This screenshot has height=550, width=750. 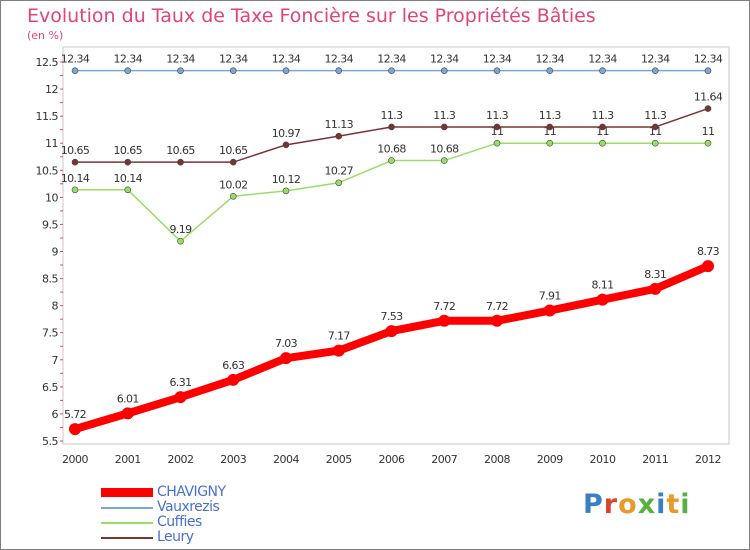 I want to click on legend-label-vauxrezis: Vauxrezis, so click(x=188, y=507).